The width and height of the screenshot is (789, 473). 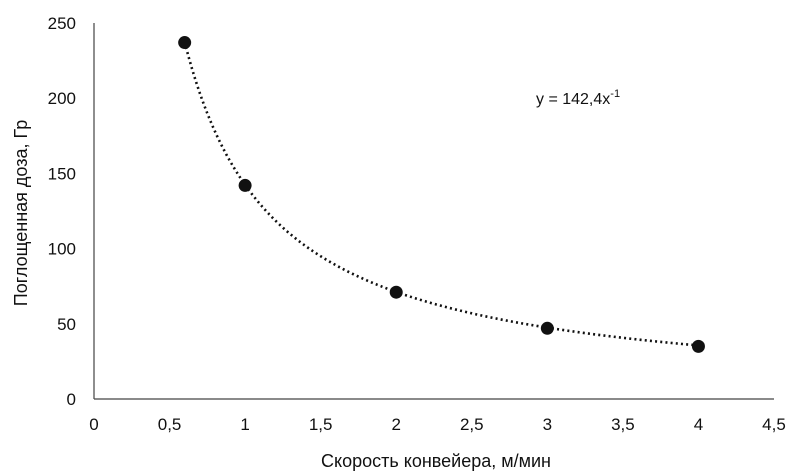 I want to click on y-tick-label: 150, so click(x=62, y=173).